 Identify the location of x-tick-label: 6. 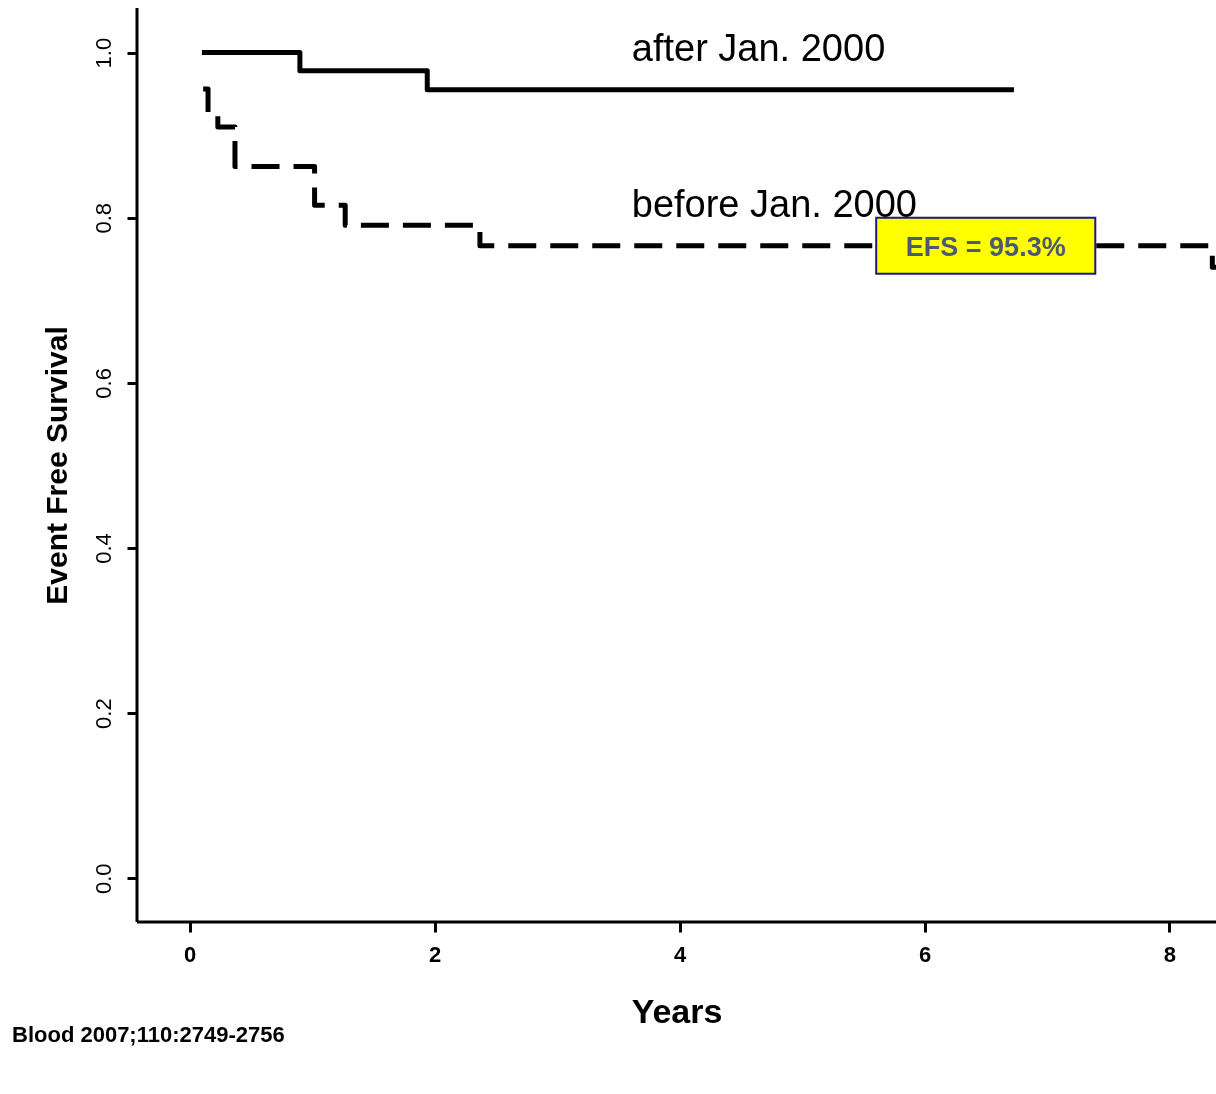
(925, 954).